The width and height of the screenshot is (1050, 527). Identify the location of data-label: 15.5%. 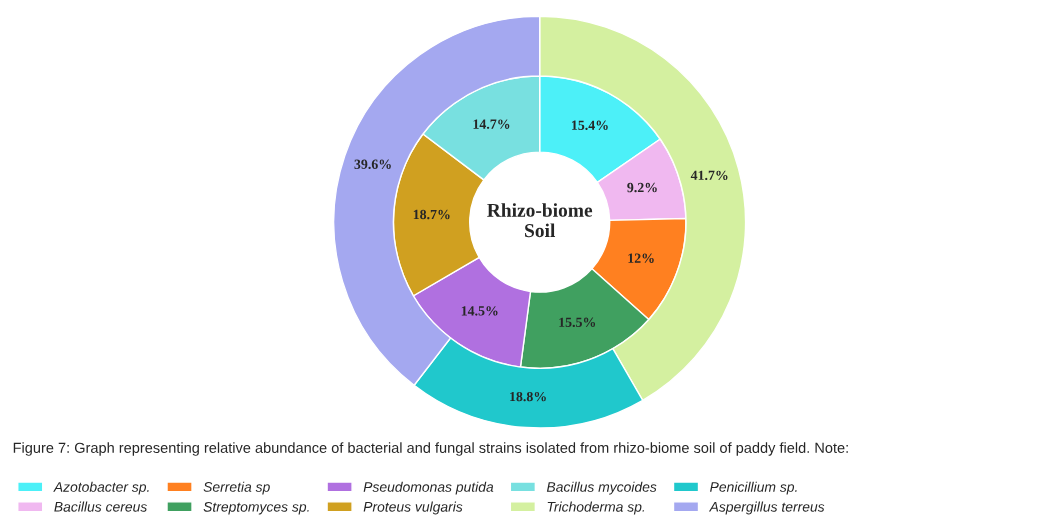
(577, 322).